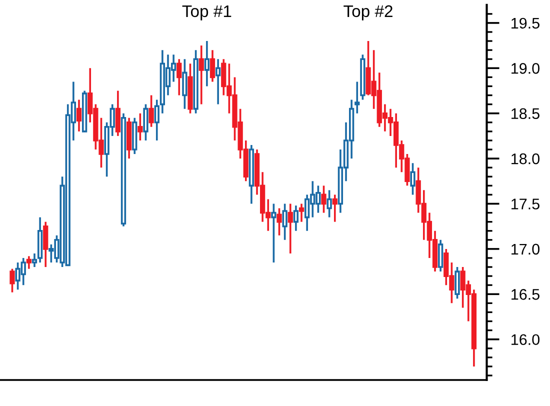  Describe the element at coordinates (526, 340) in the screenshot. I see `y-tick-label: 16.0` at that location.